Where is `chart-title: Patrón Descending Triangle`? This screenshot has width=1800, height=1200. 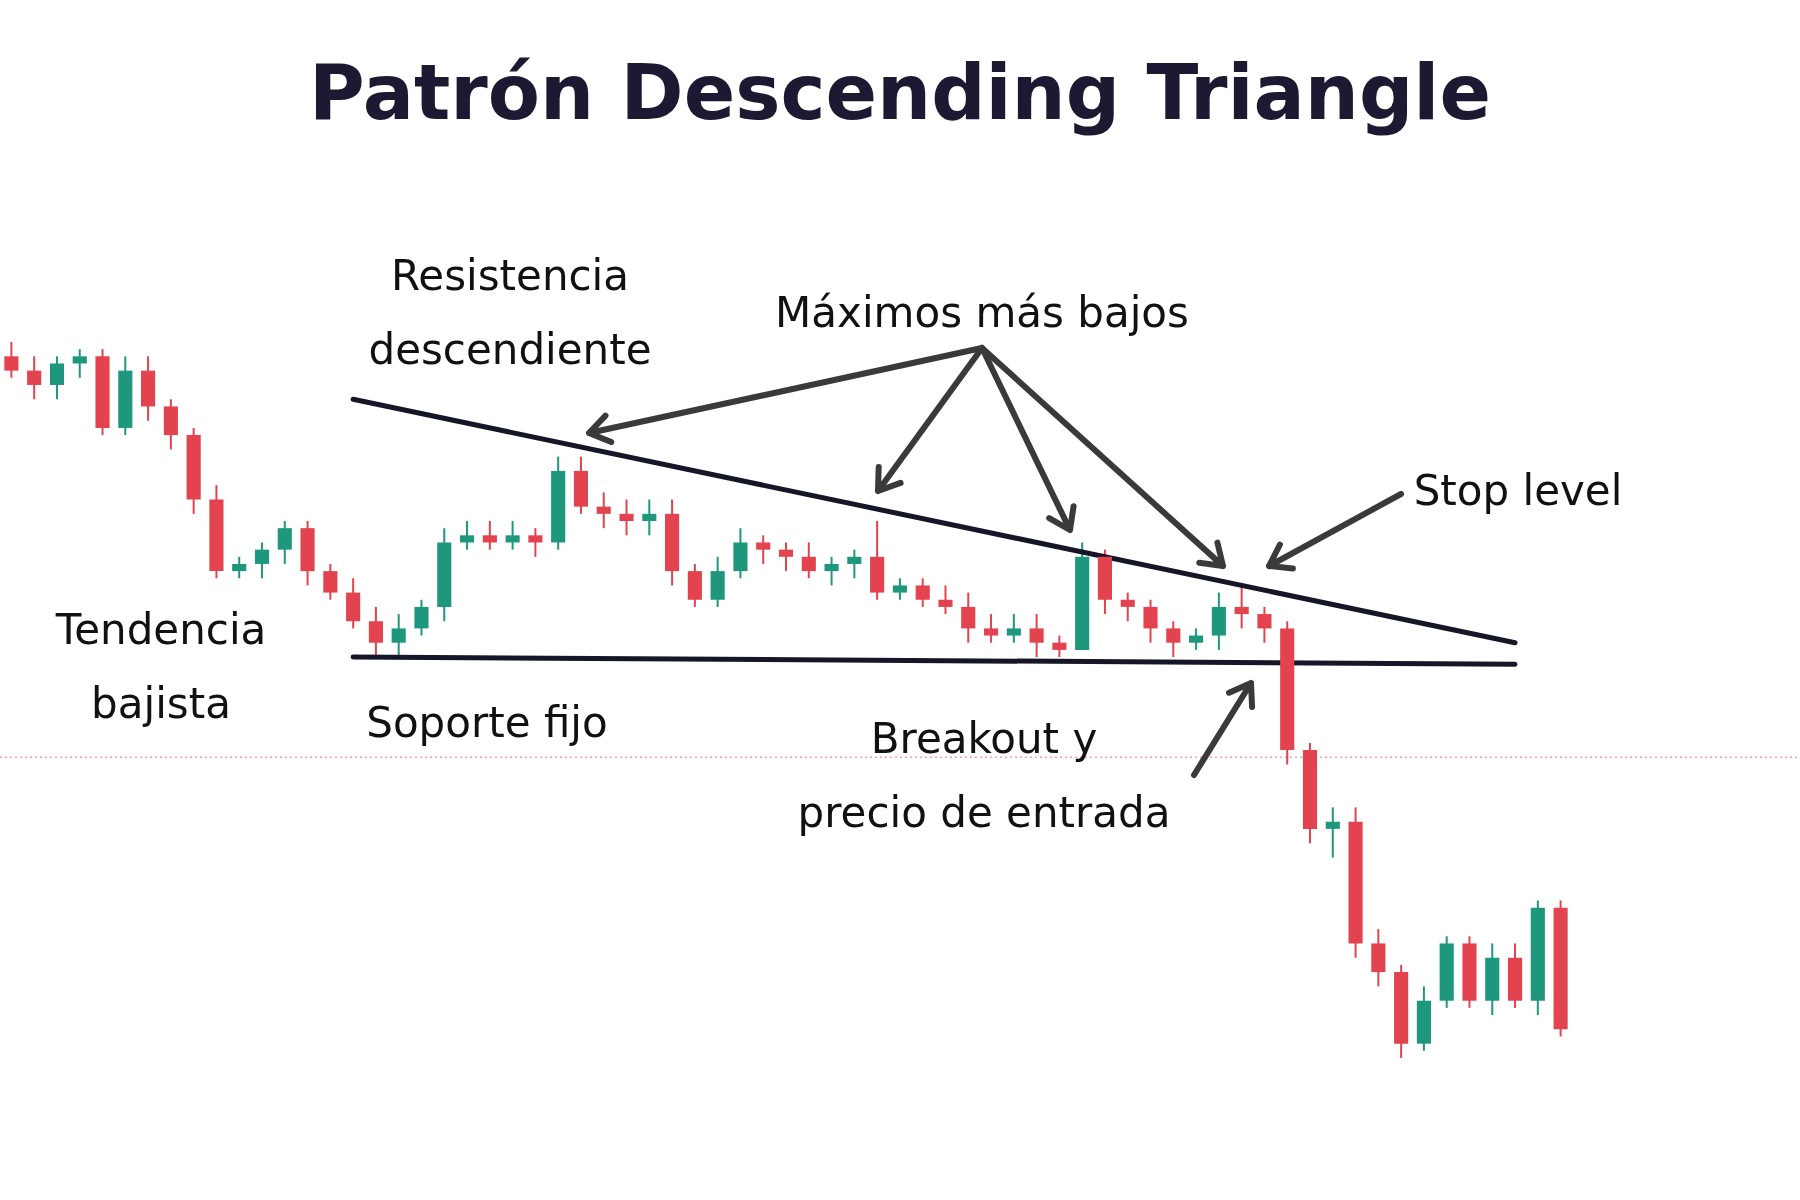 chart-title: Patrón Descending Triangle is located at coordinates (900, 92).